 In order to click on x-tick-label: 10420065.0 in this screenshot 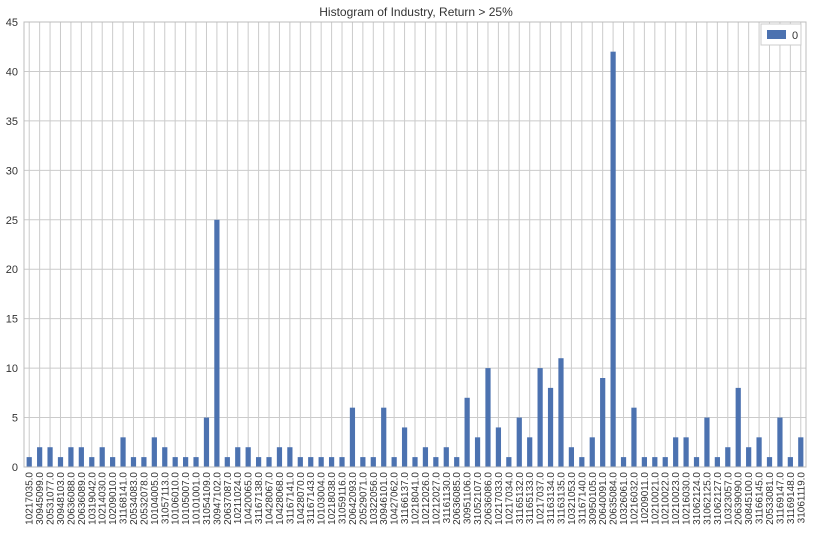, I will do `click(249, 498)`.